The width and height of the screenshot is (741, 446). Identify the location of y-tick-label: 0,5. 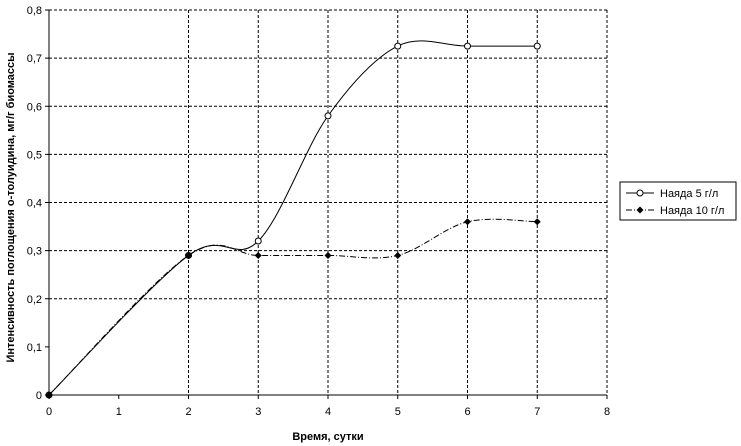
(34, 155).